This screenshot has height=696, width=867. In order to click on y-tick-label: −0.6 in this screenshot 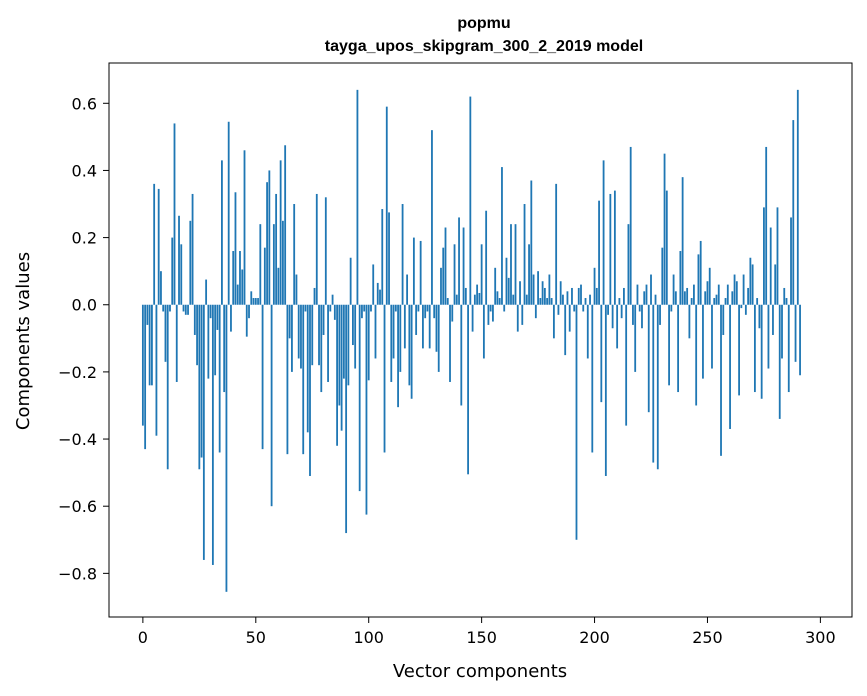, I will do `click(77, 506)`.